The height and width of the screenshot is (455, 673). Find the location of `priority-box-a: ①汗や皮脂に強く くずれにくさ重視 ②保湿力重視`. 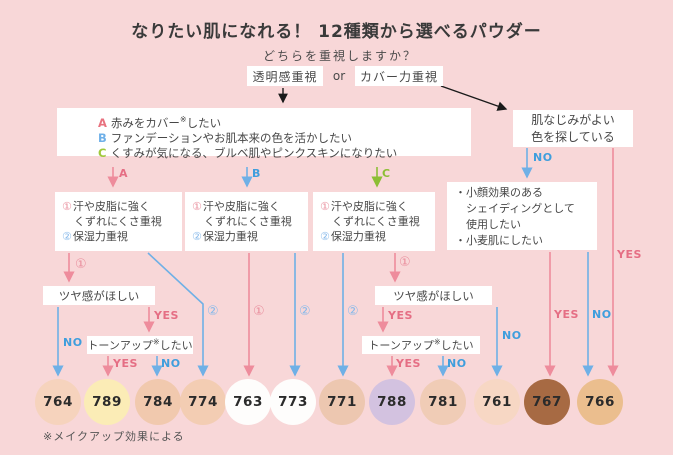

priority-box-a: ①汗や皮脂に強く くずれにくさ重視 ②保湿力重視 is located at coordinates (118, 221).